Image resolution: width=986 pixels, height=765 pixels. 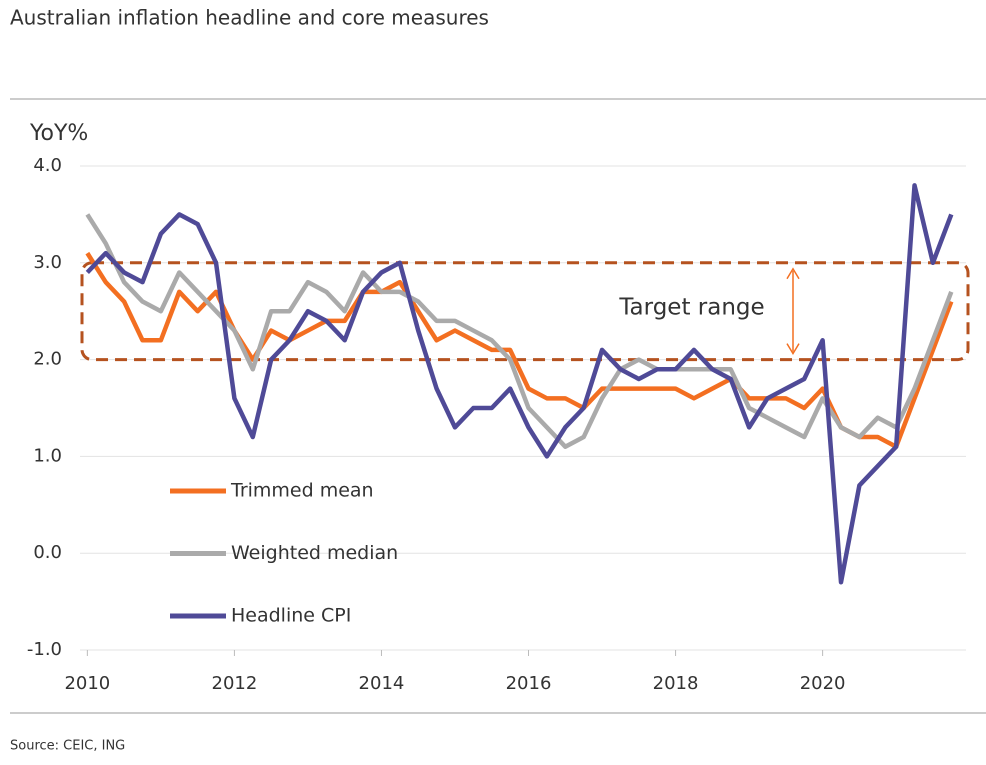 What do you see at coordinates (47, 262) in the screenshot?
I see `y-tick-label: 3.0` at bounding box center [47, 262].